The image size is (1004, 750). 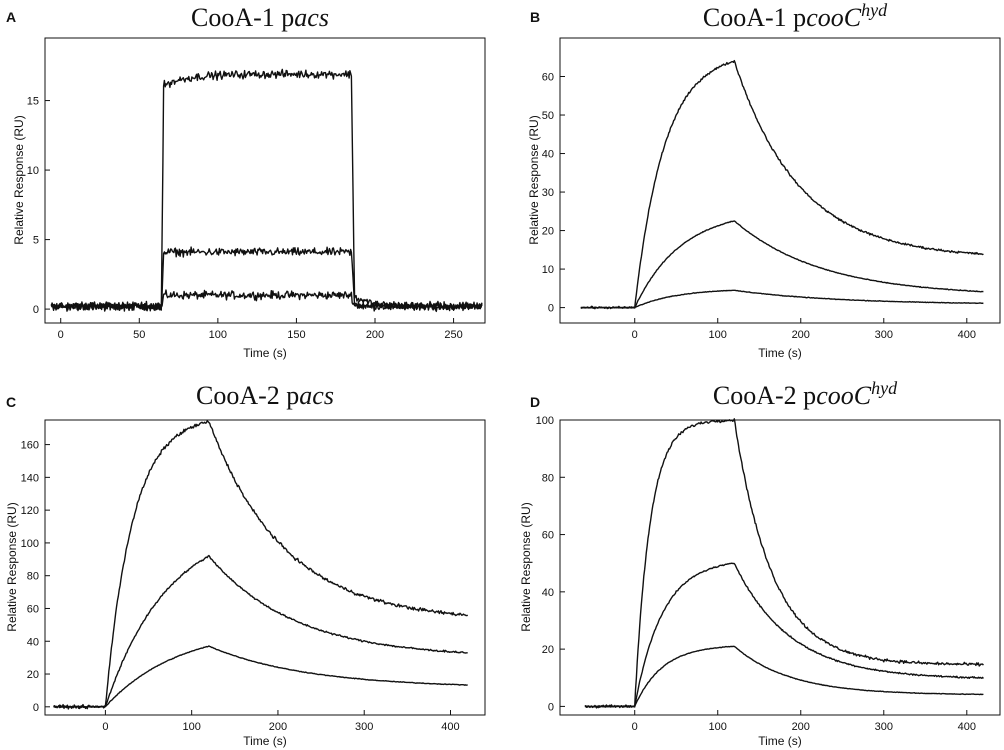 I want to click on trace-high, so click(x=782, y=184).